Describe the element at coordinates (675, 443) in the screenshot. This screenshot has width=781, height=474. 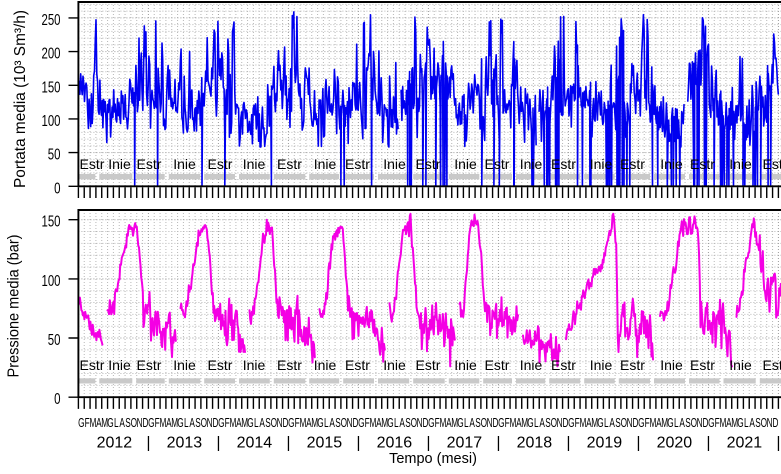
I see `svg-text: 2020` at that location.